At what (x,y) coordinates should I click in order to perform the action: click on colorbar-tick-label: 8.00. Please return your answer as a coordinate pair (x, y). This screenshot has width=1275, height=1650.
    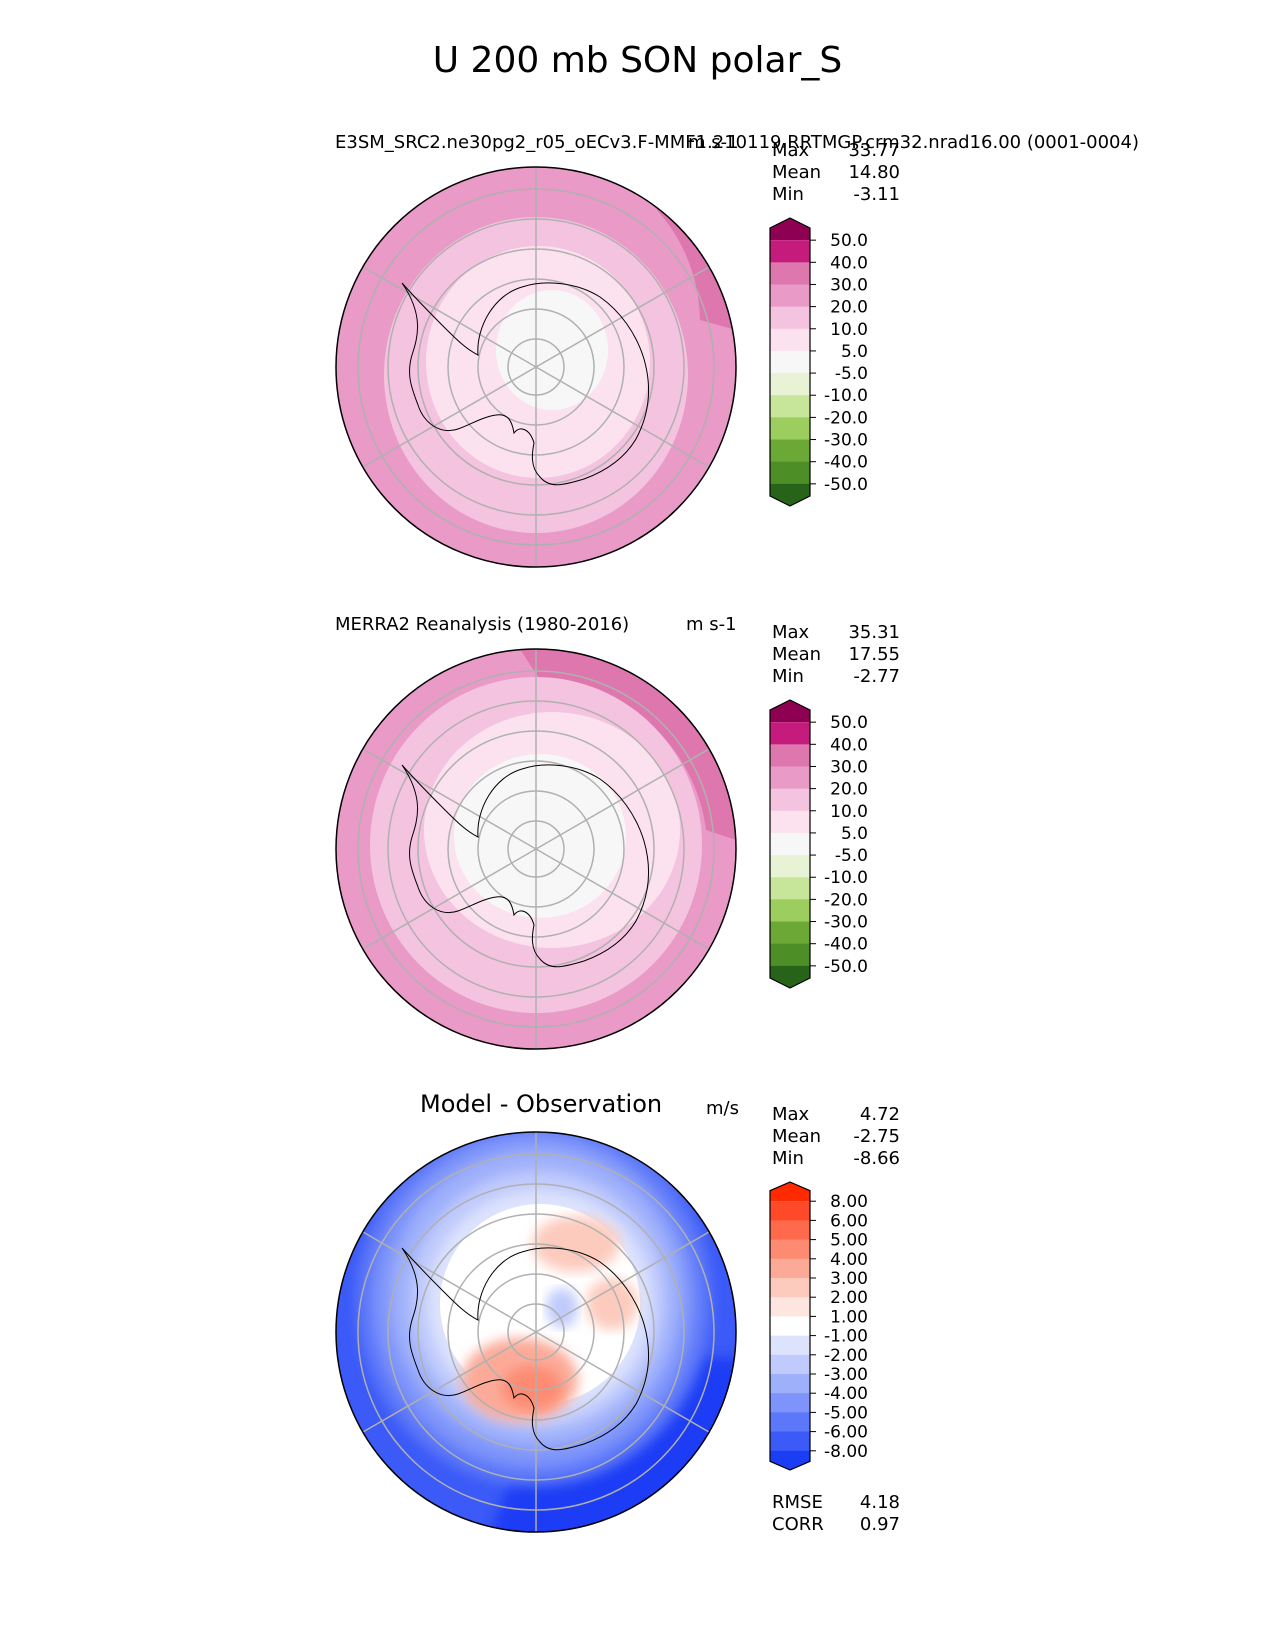
    Looking at the image, I should click on (849, 1202).